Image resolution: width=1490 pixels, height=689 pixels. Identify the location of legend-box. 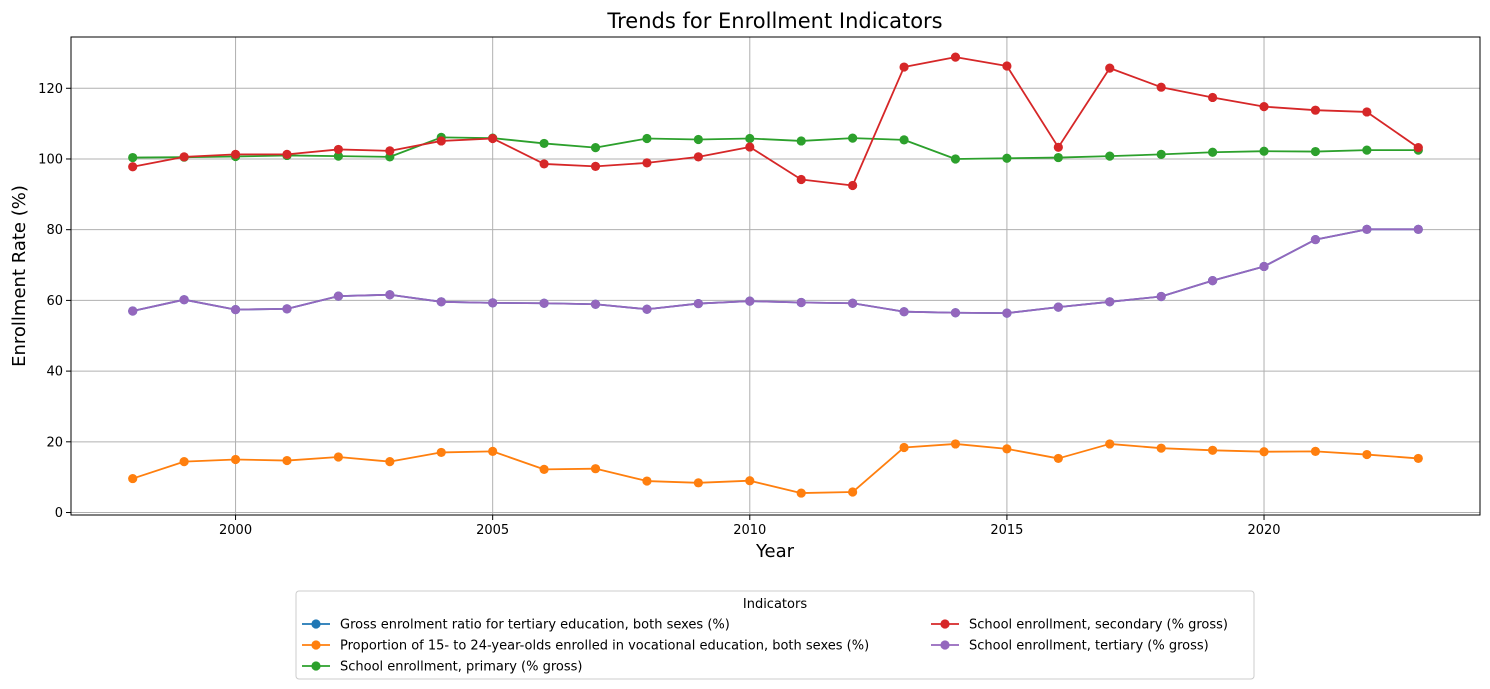
(775, 635).